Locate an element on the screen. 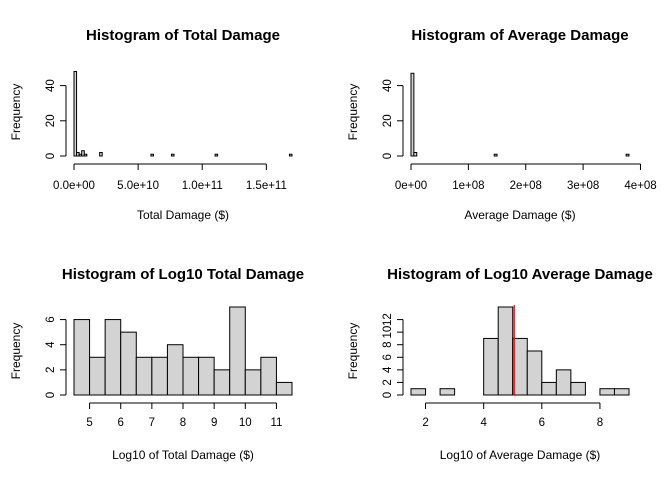 Image resolution: width=672 pixels, height=480 pixels. y-tick-label: 10 is located at coordinates (388, 332).